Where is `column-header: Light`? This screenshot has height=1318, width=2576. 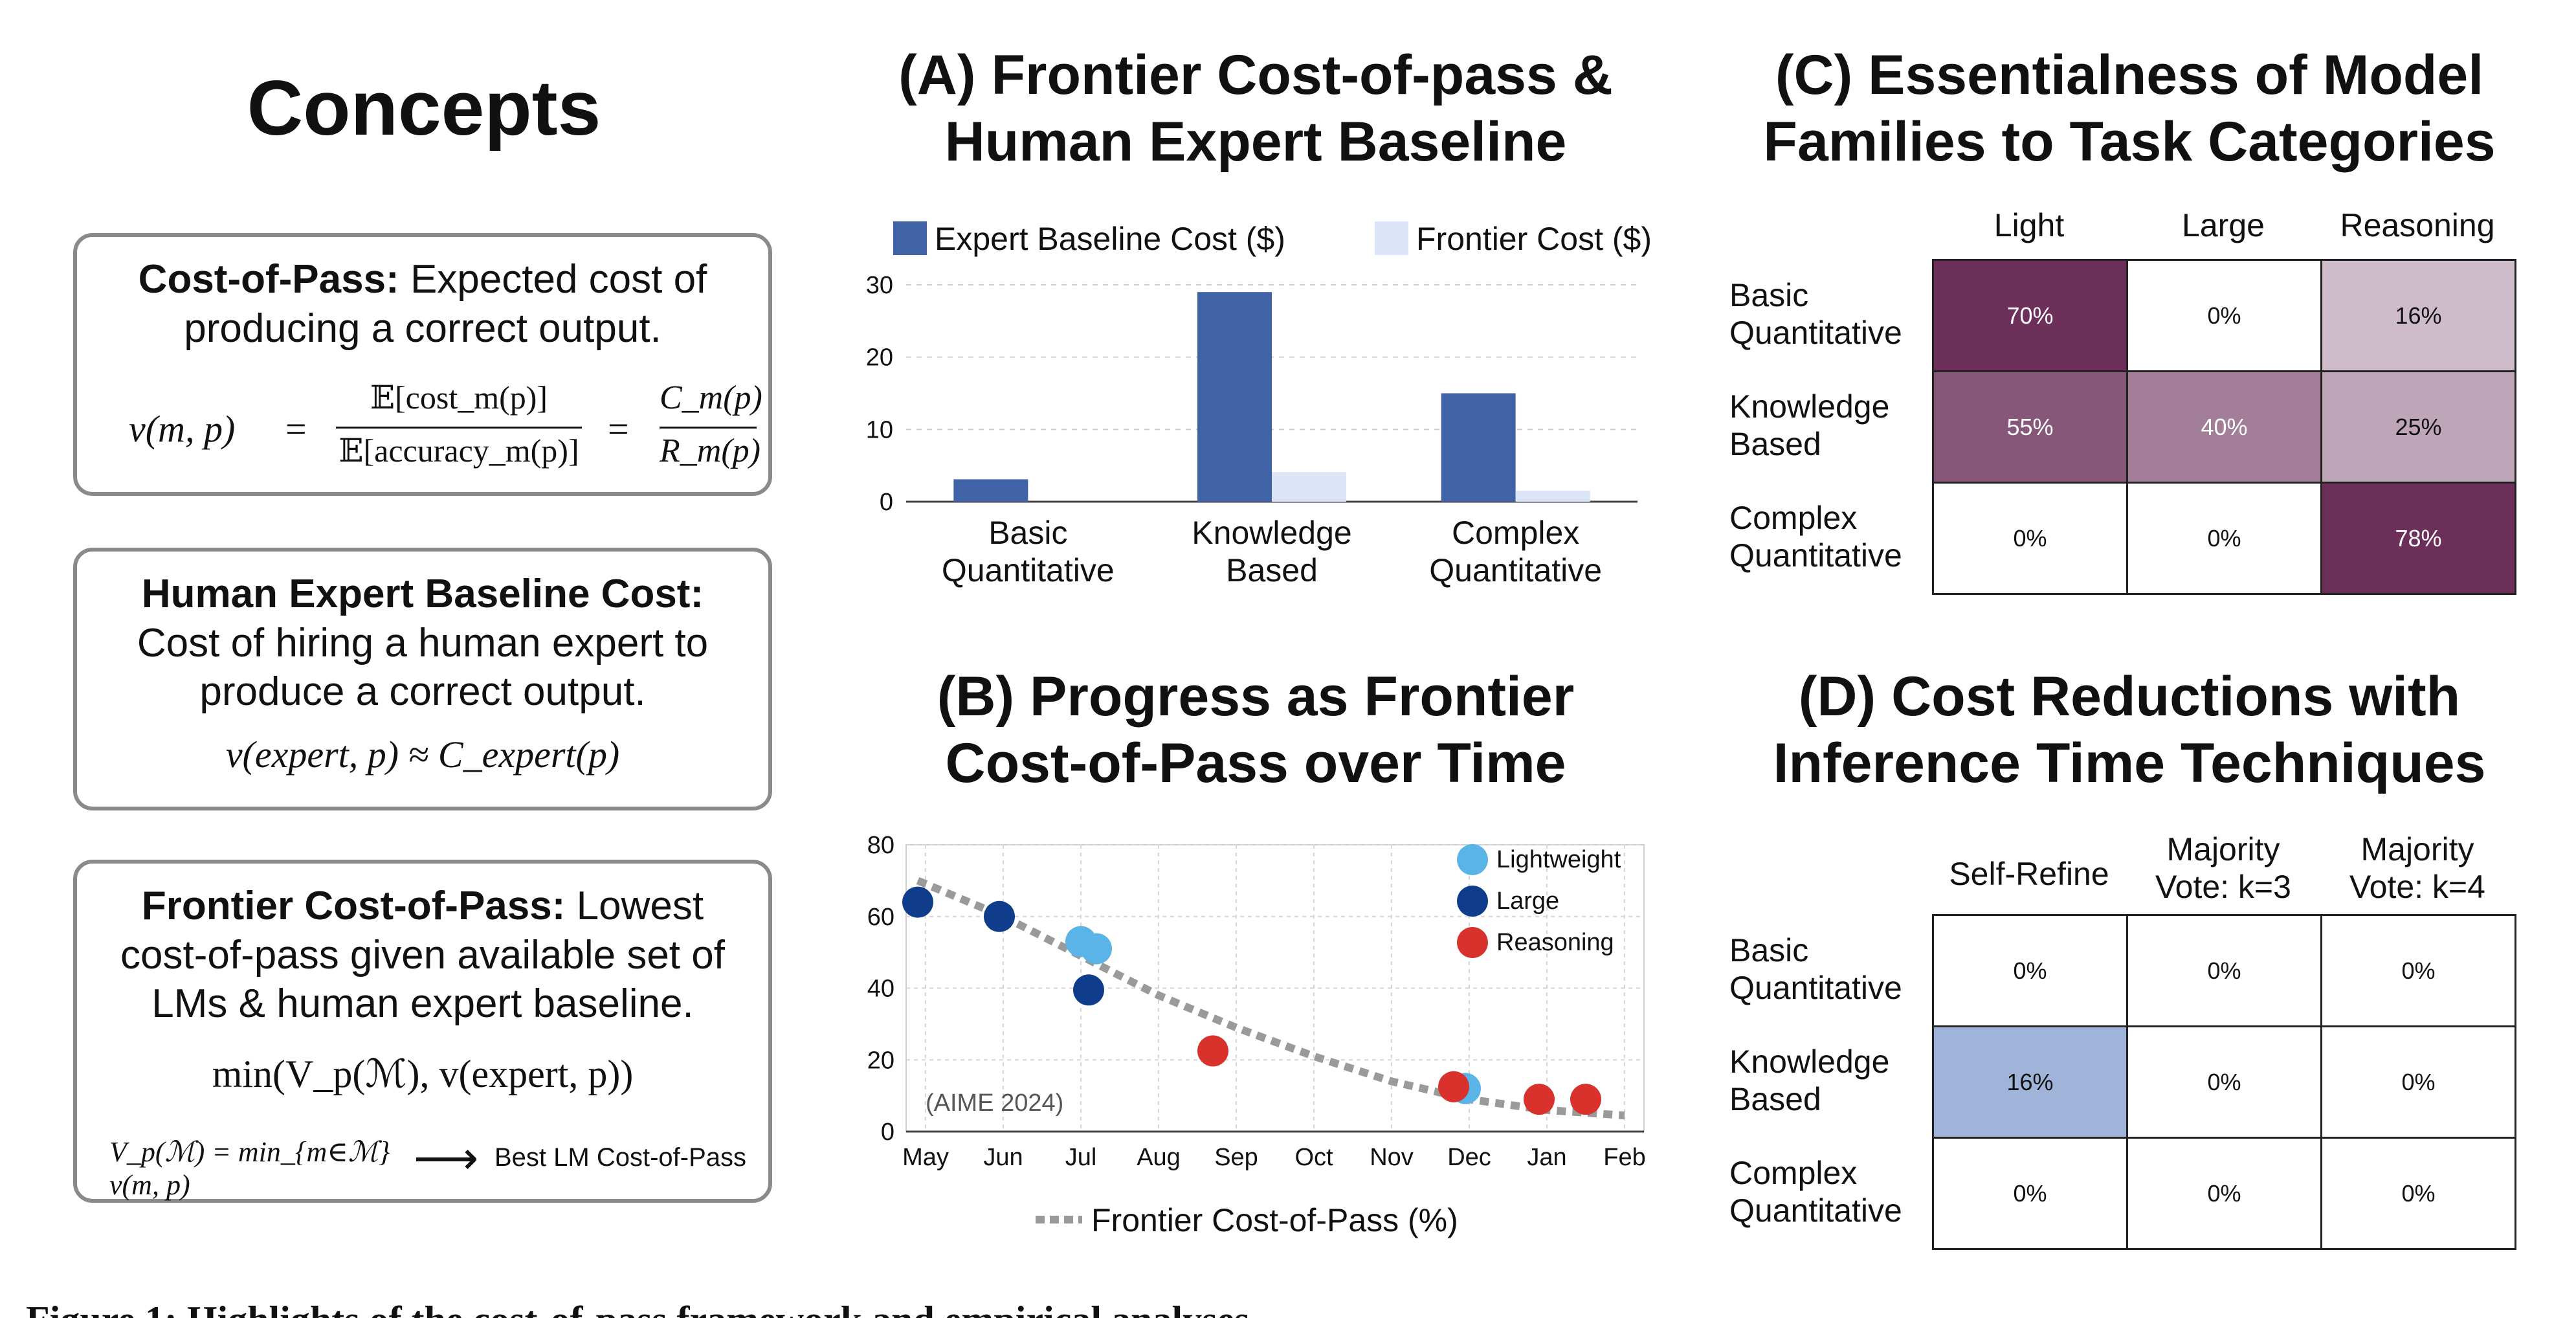 column-header: Light is located at coordinates (2029, 225).